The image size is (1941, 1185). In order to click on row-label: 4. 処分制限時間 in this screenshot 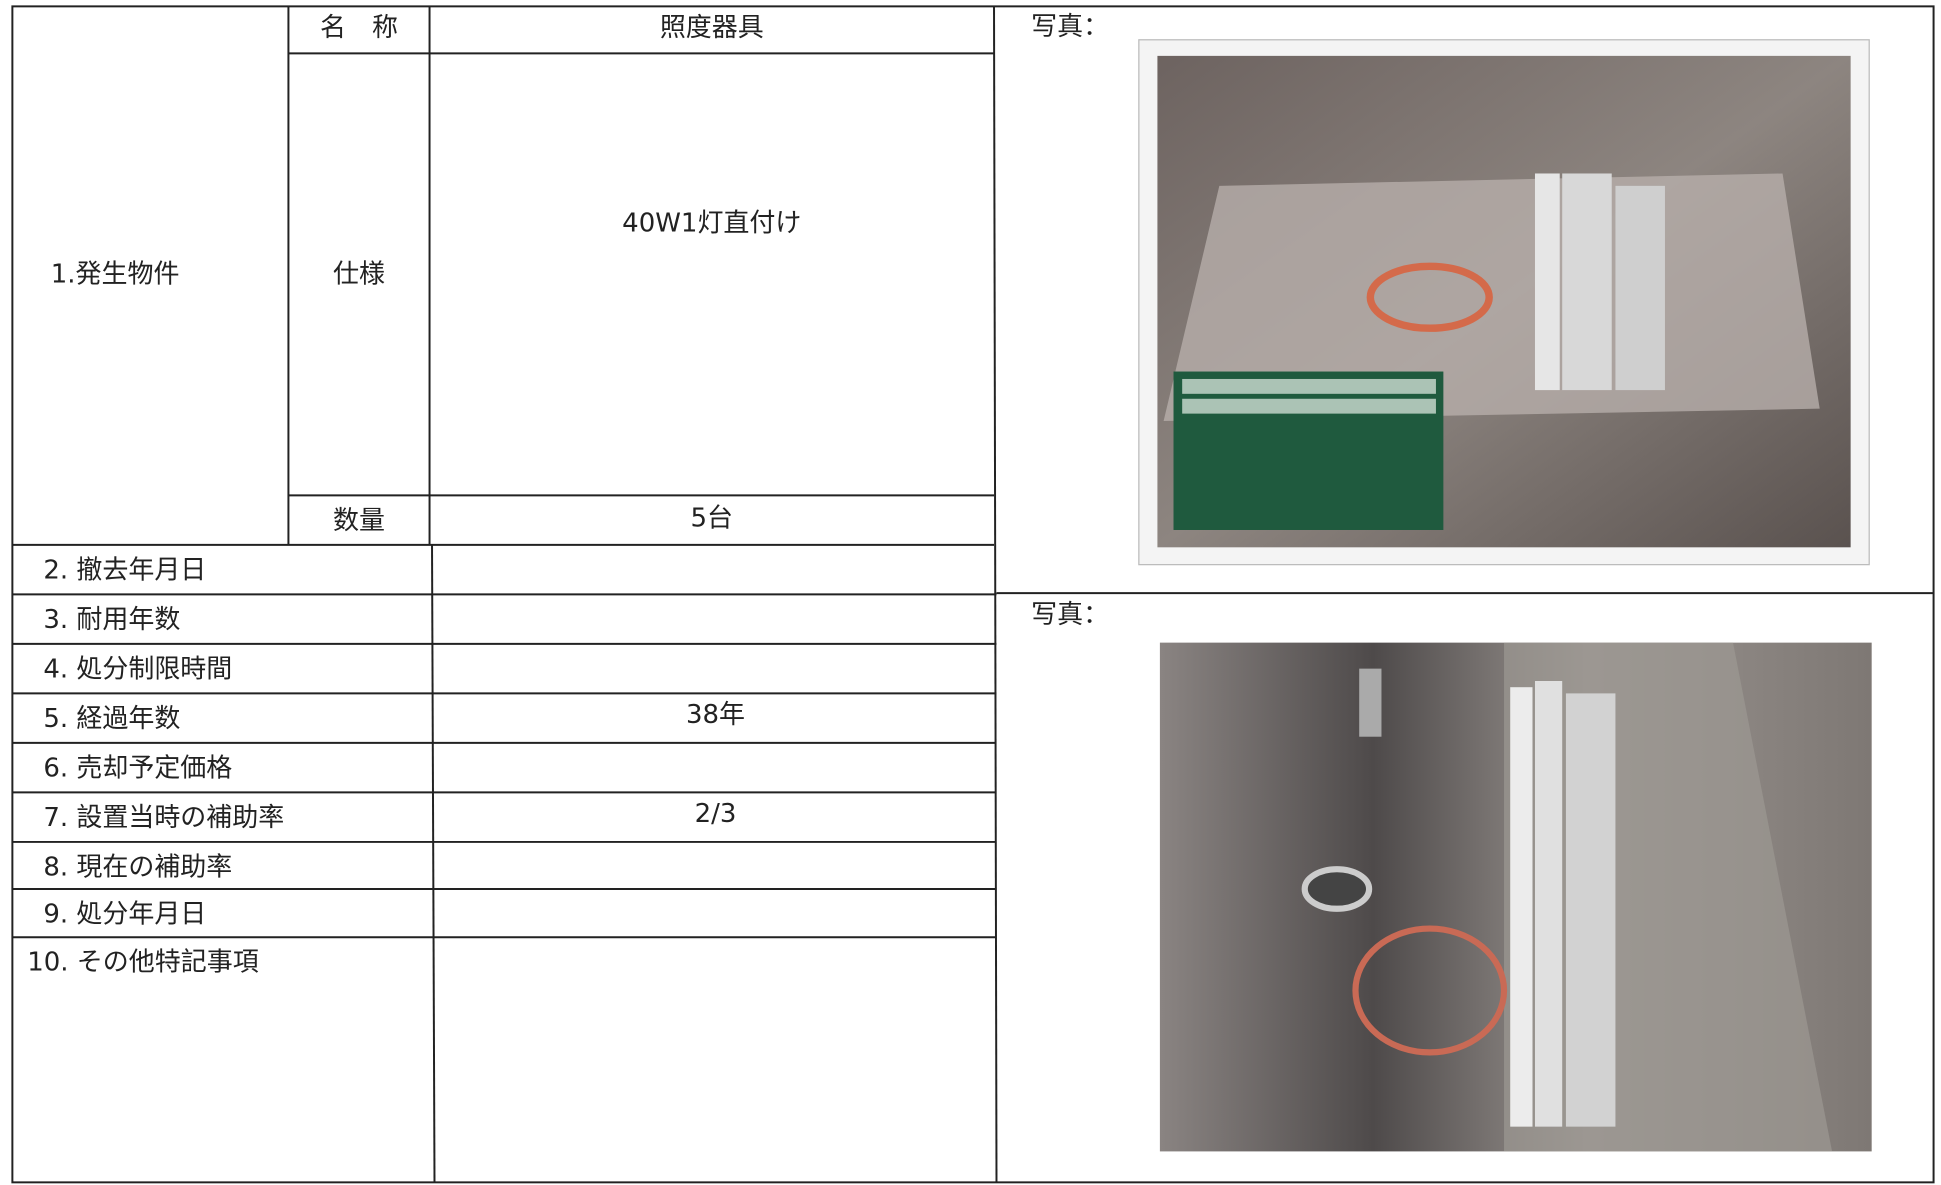, I will do `click(137, 669)`.